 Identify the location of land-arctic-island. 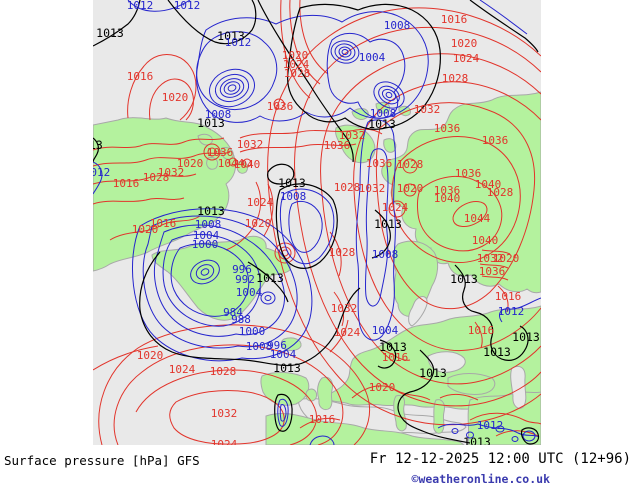
(212, 163).